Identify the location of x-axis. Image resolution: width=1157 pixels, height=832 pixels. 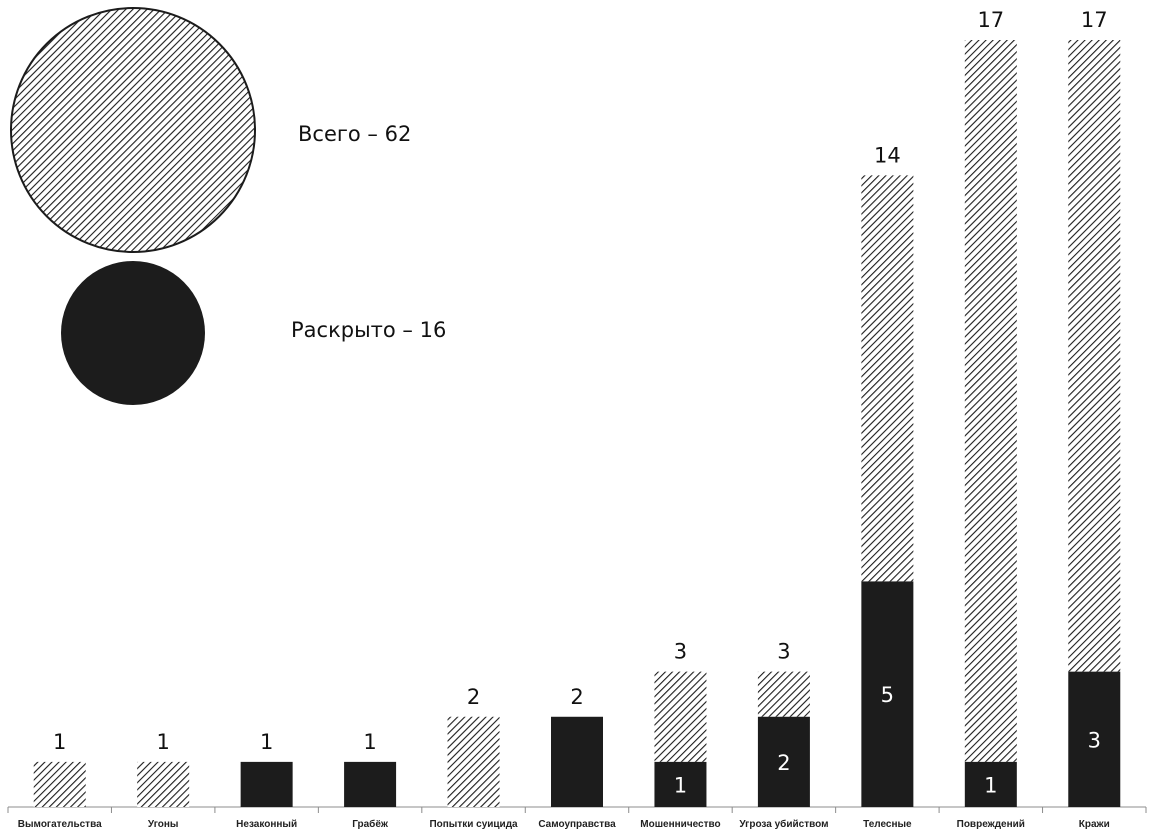
(577, 809).